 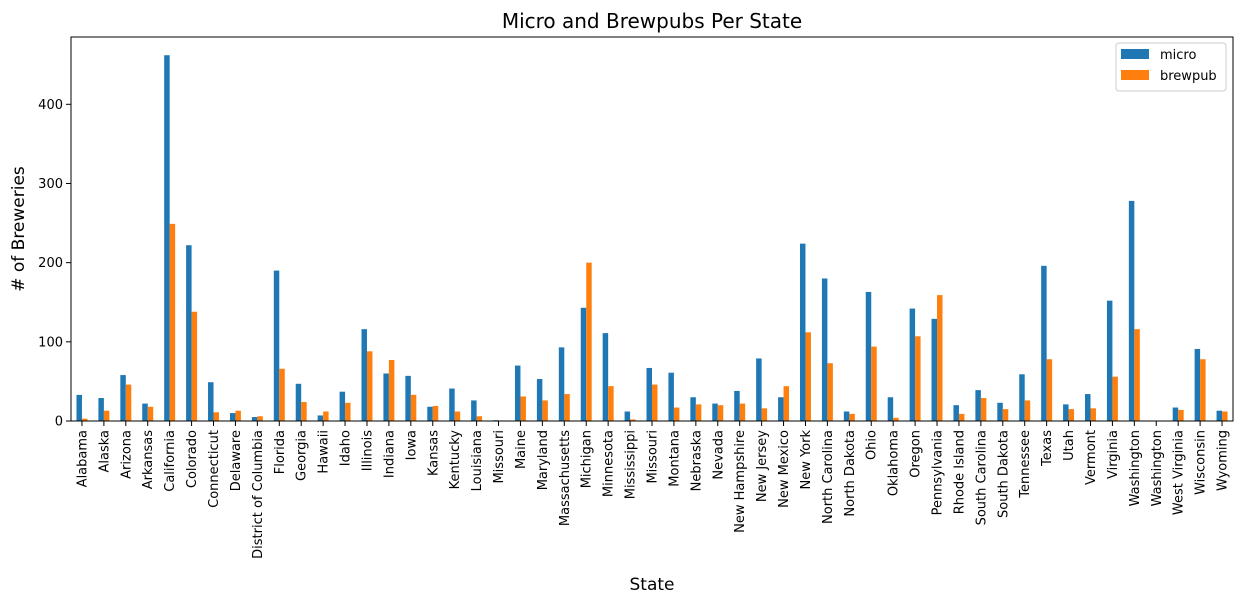 I want to click on x-tick-label: Kansas, so click(x=433, y=453).